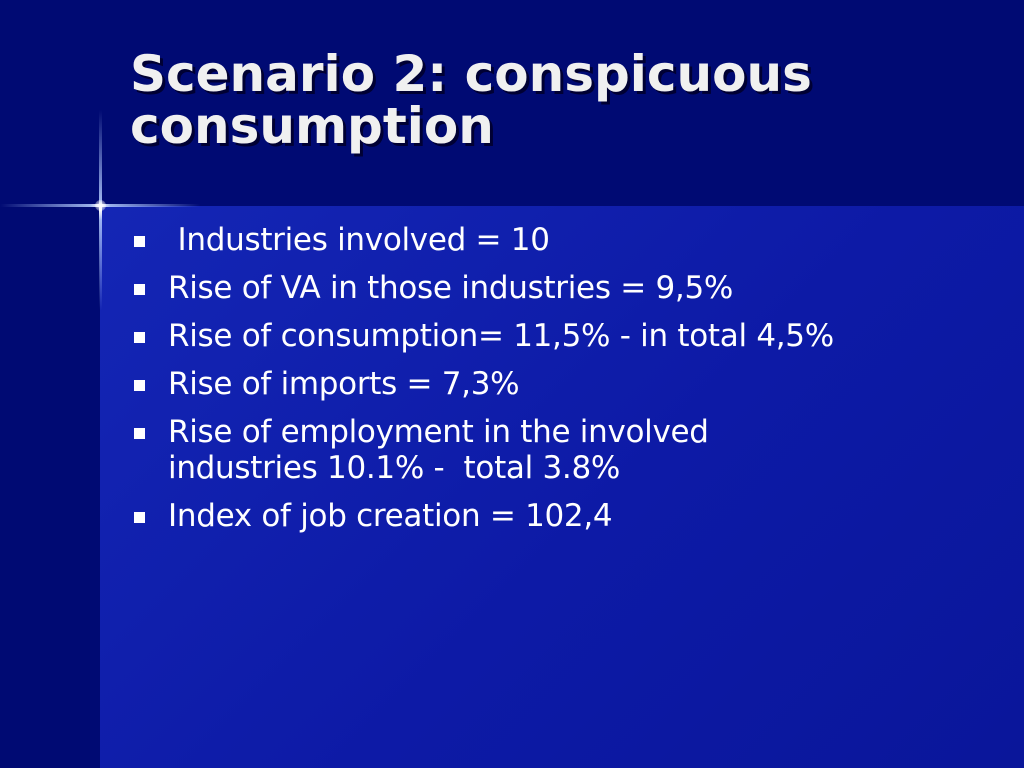 Image resolution: width=1024 pixels, height=768 pixels. I want to click on bullet-item: Rise of VA in those industries = 9,5%, so click(560, 288).